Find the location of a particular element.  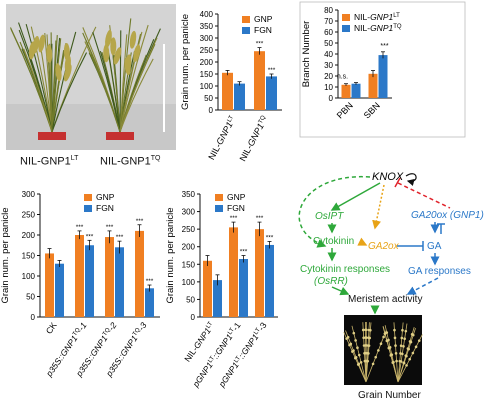

category-label: NIL-GNP1TQ is located at coordinates (254, 138).